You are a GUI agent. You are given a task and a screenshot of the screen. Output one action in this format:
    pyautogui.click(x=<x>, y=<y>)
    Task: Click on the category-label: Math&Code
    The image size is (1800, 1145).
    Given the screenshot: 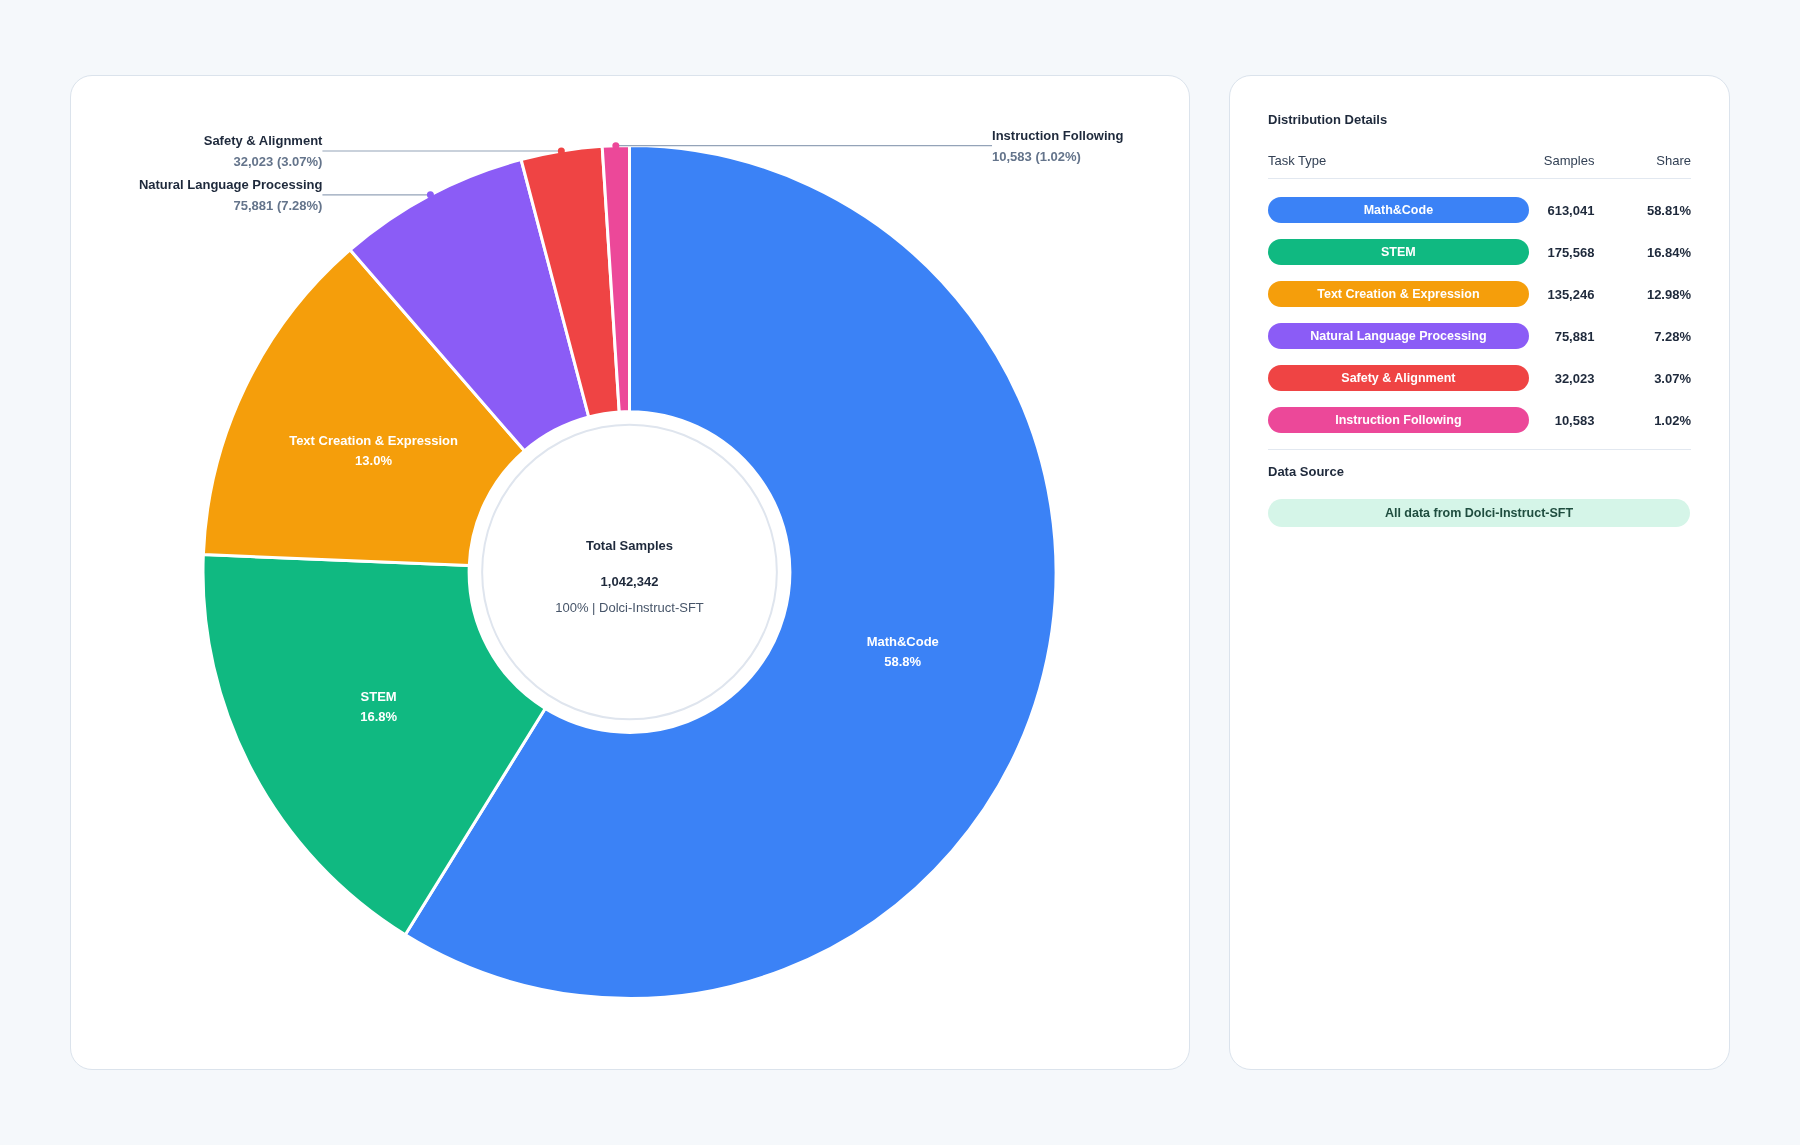 What is the action you would take?
    pyautogui.click(x=1398, y=210)
    